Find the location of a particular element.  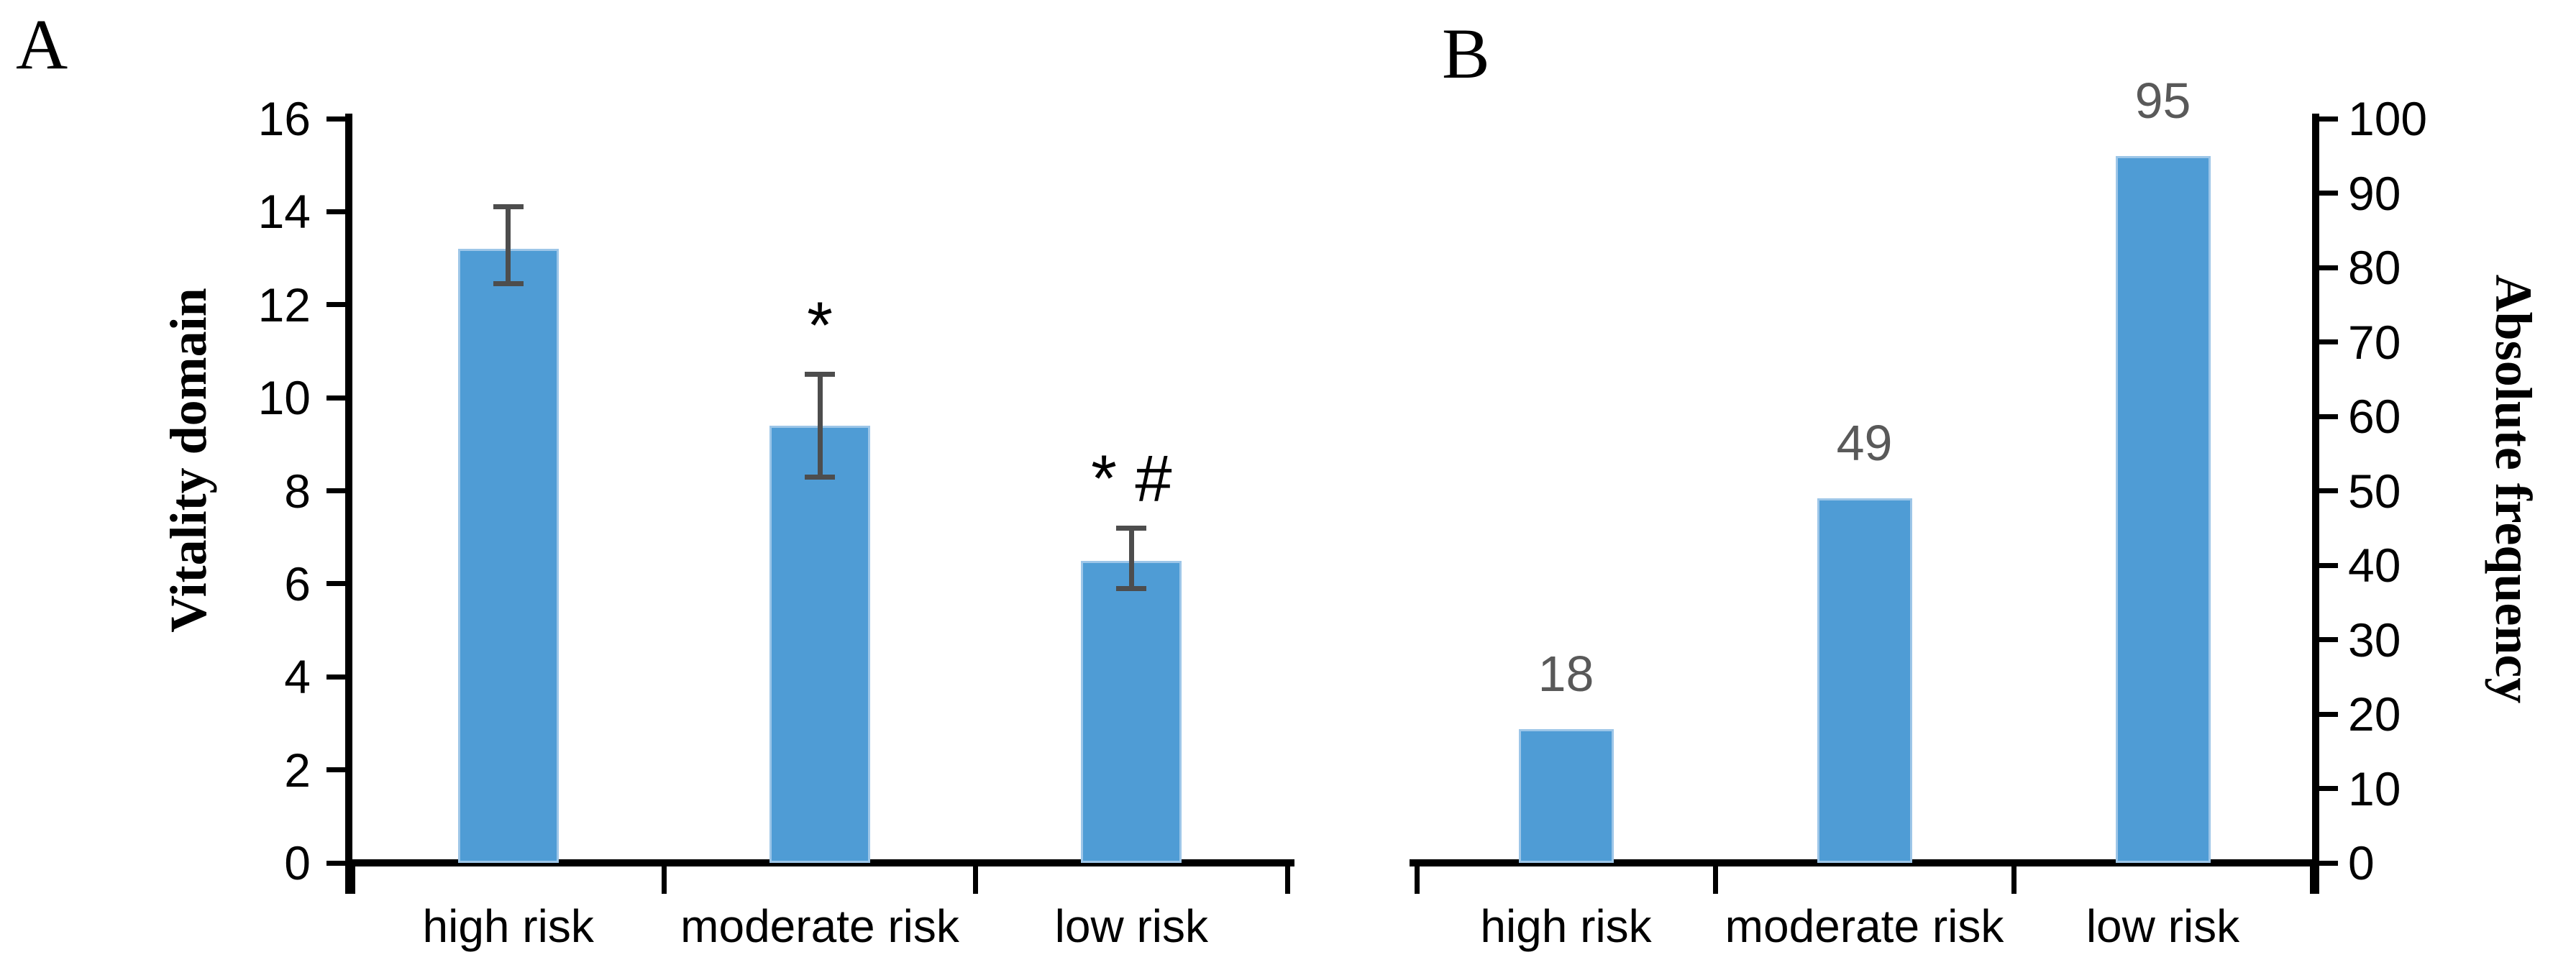

y-tick-label: 20 is located at coordinates (2374, 714).